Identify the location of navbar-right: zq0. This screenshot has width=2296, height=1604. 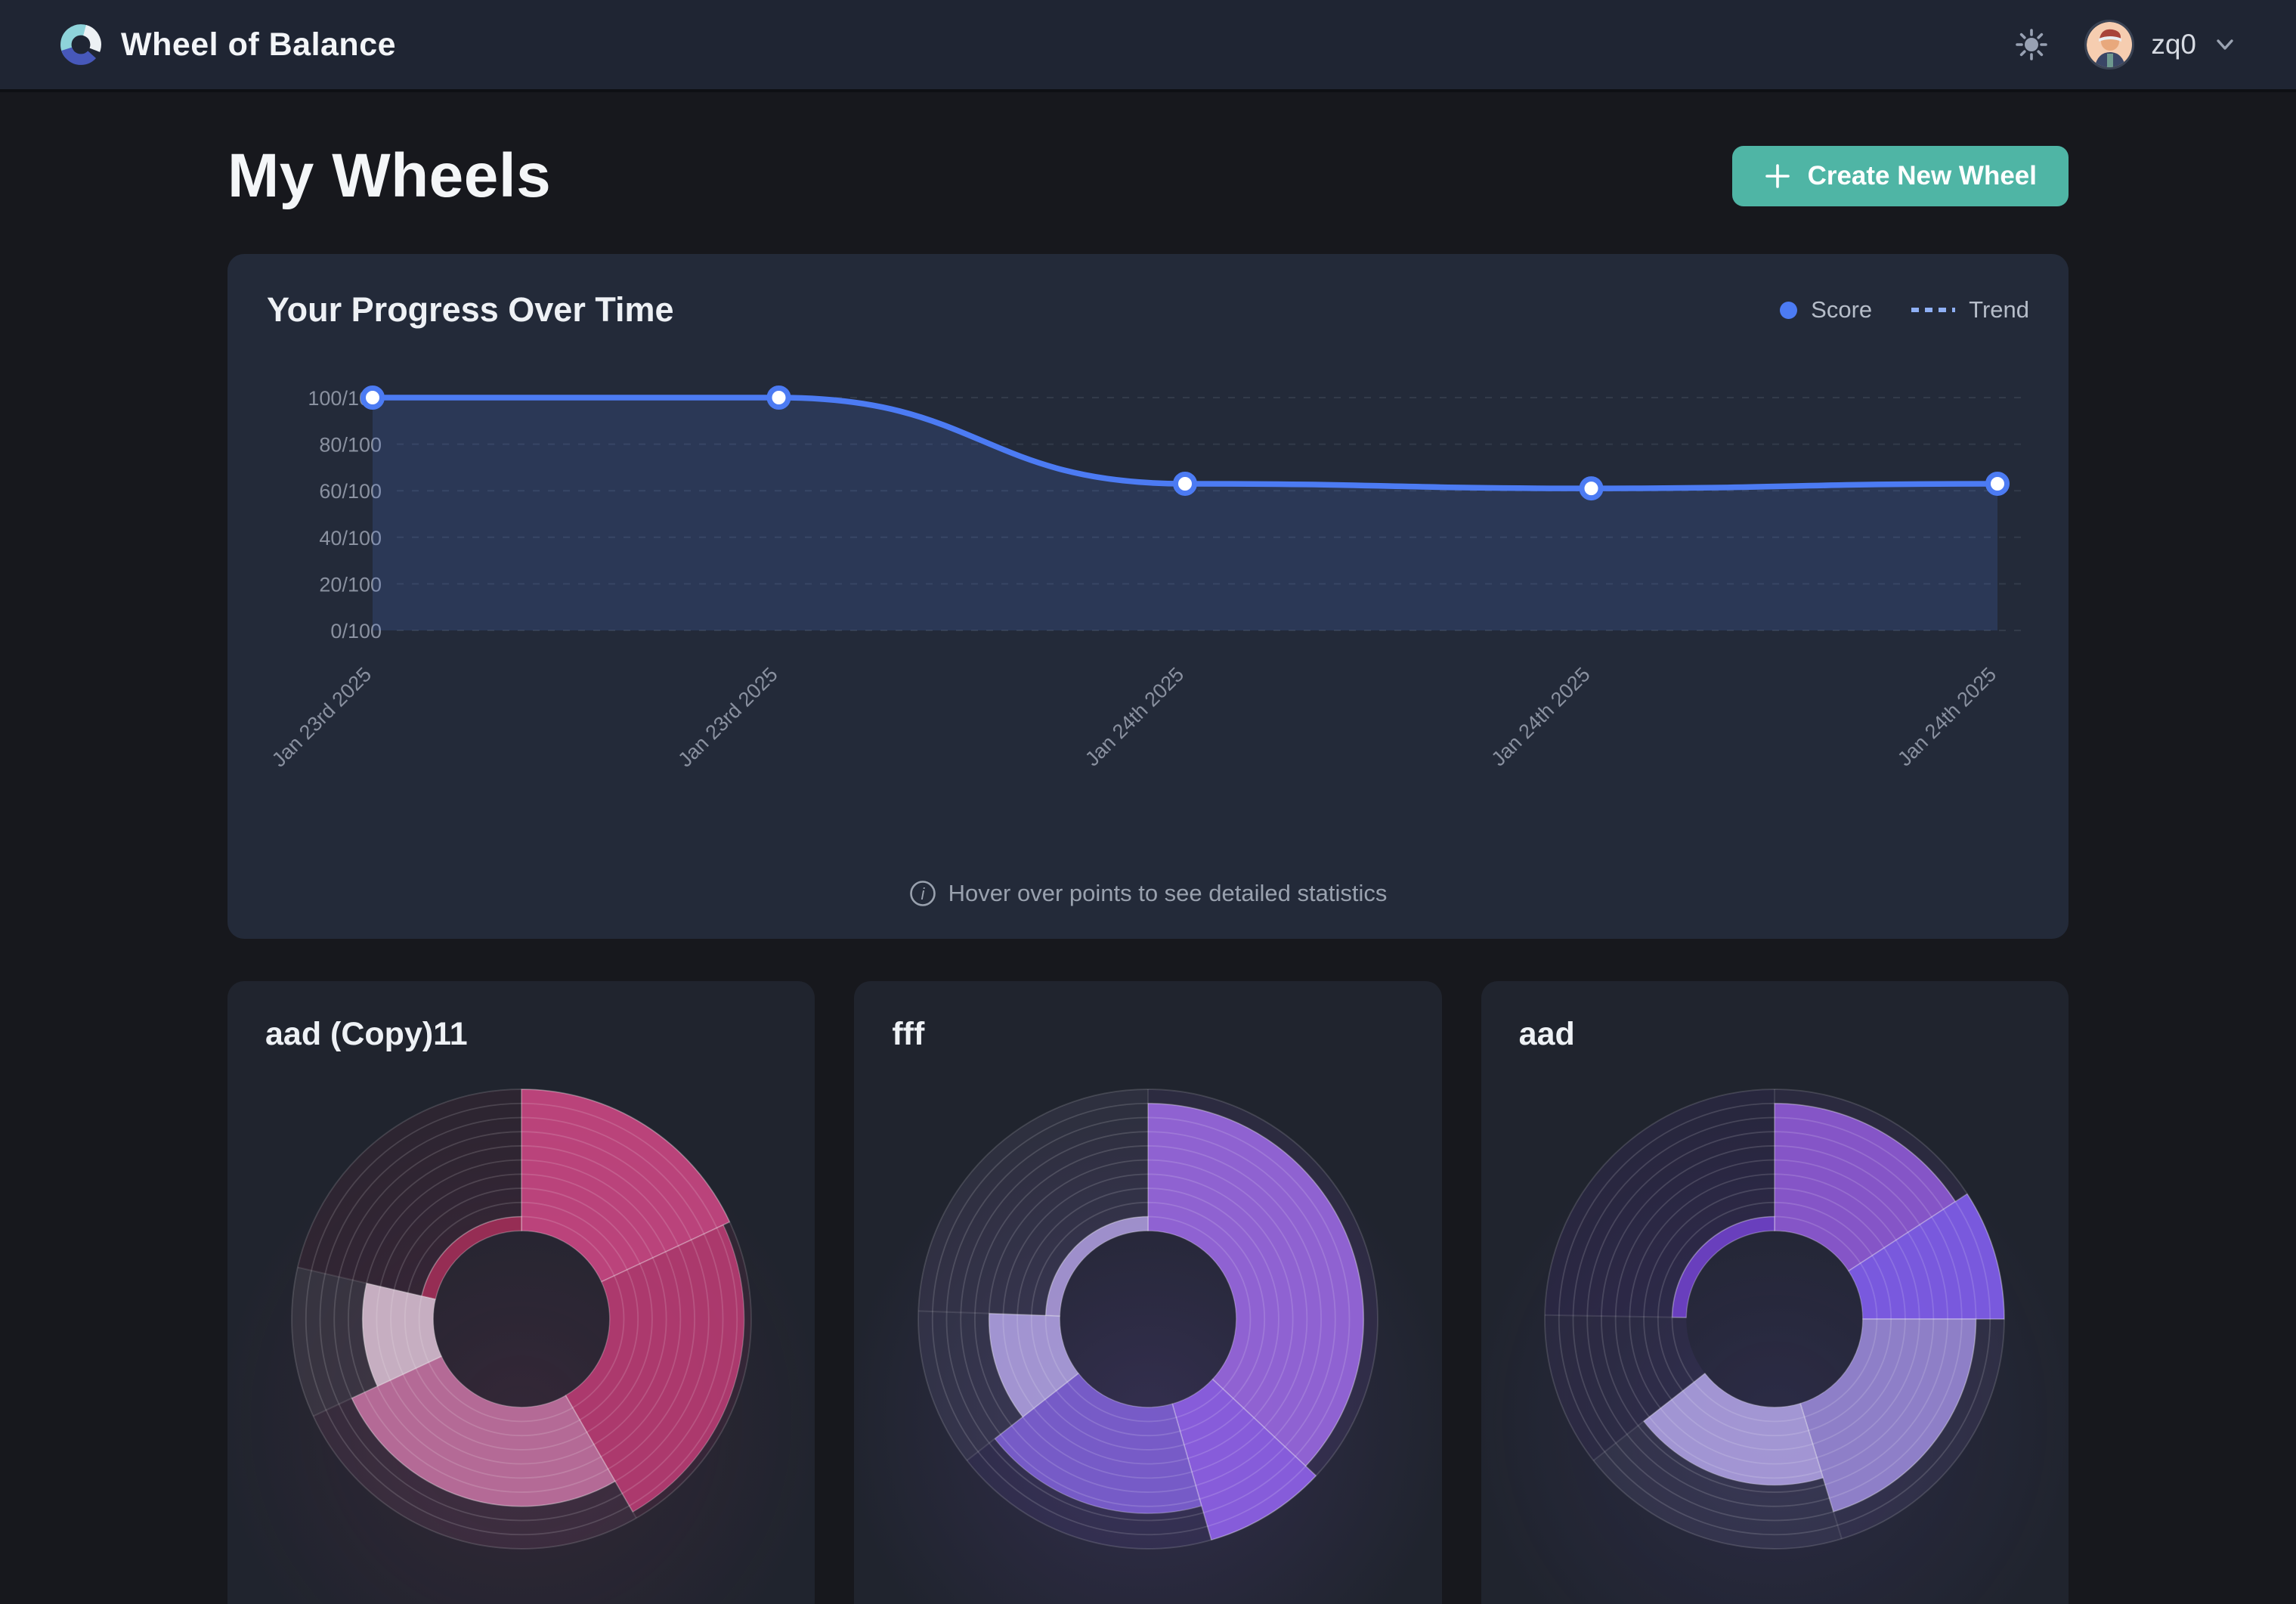
(2126, 45).